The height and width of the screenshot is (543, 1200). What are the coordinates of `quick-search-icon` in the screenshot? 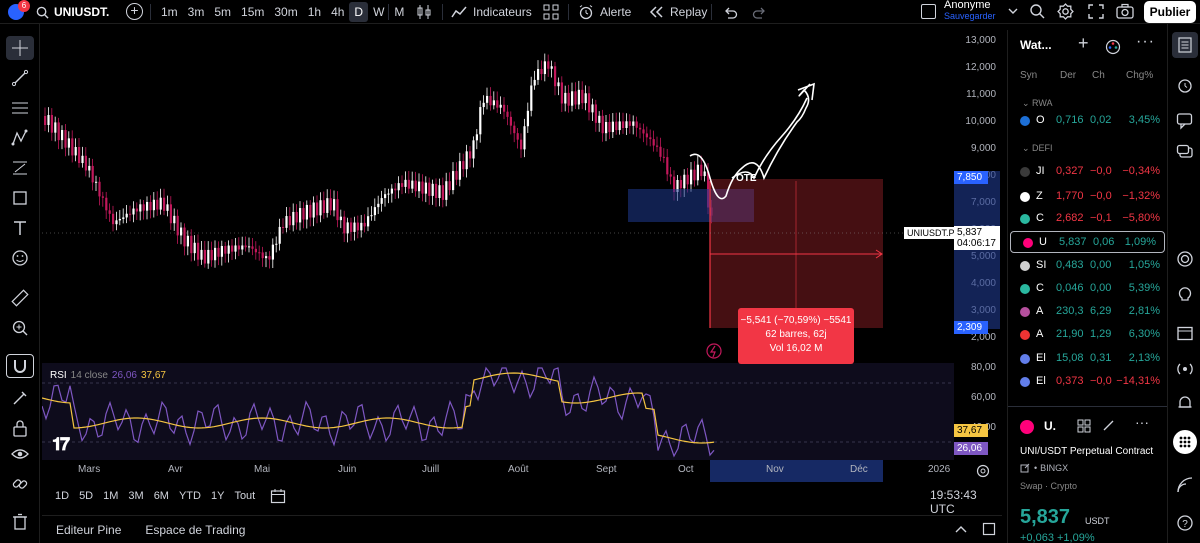 It's located at (1037, 11).